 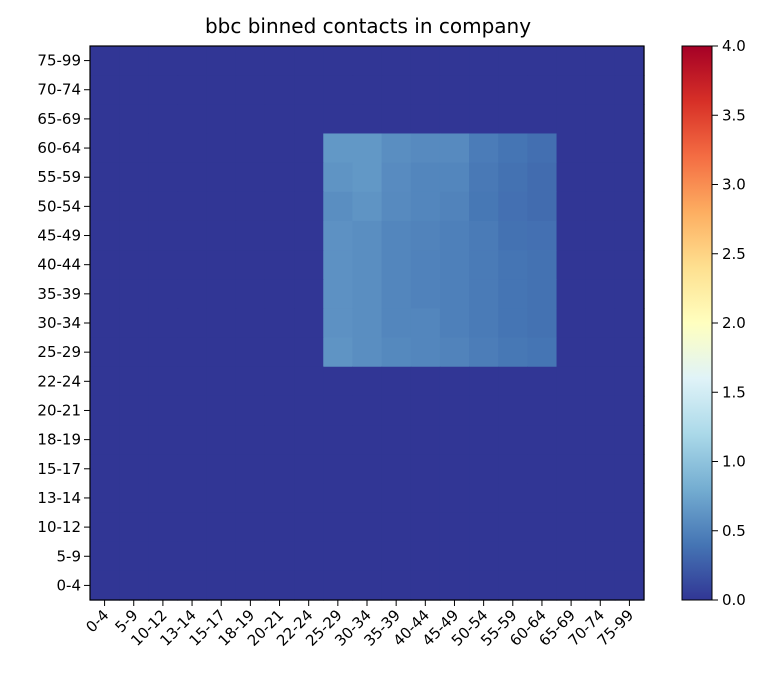 I want to click on colorbar-tick-label: 2.0, so click(x=734, y=323).